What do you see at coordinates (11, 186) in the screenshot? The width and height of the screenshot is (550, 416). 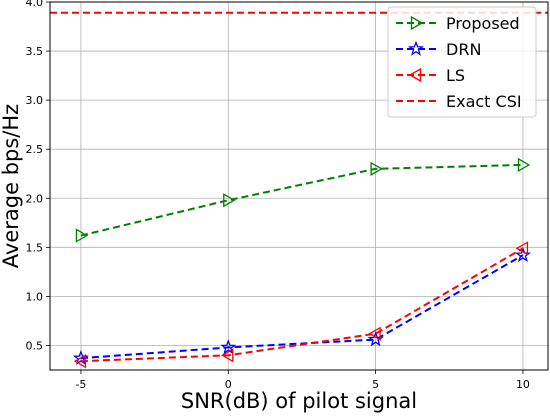 I see `y-axis-label: Average bps/Hz` at bounding box center [11, 186].